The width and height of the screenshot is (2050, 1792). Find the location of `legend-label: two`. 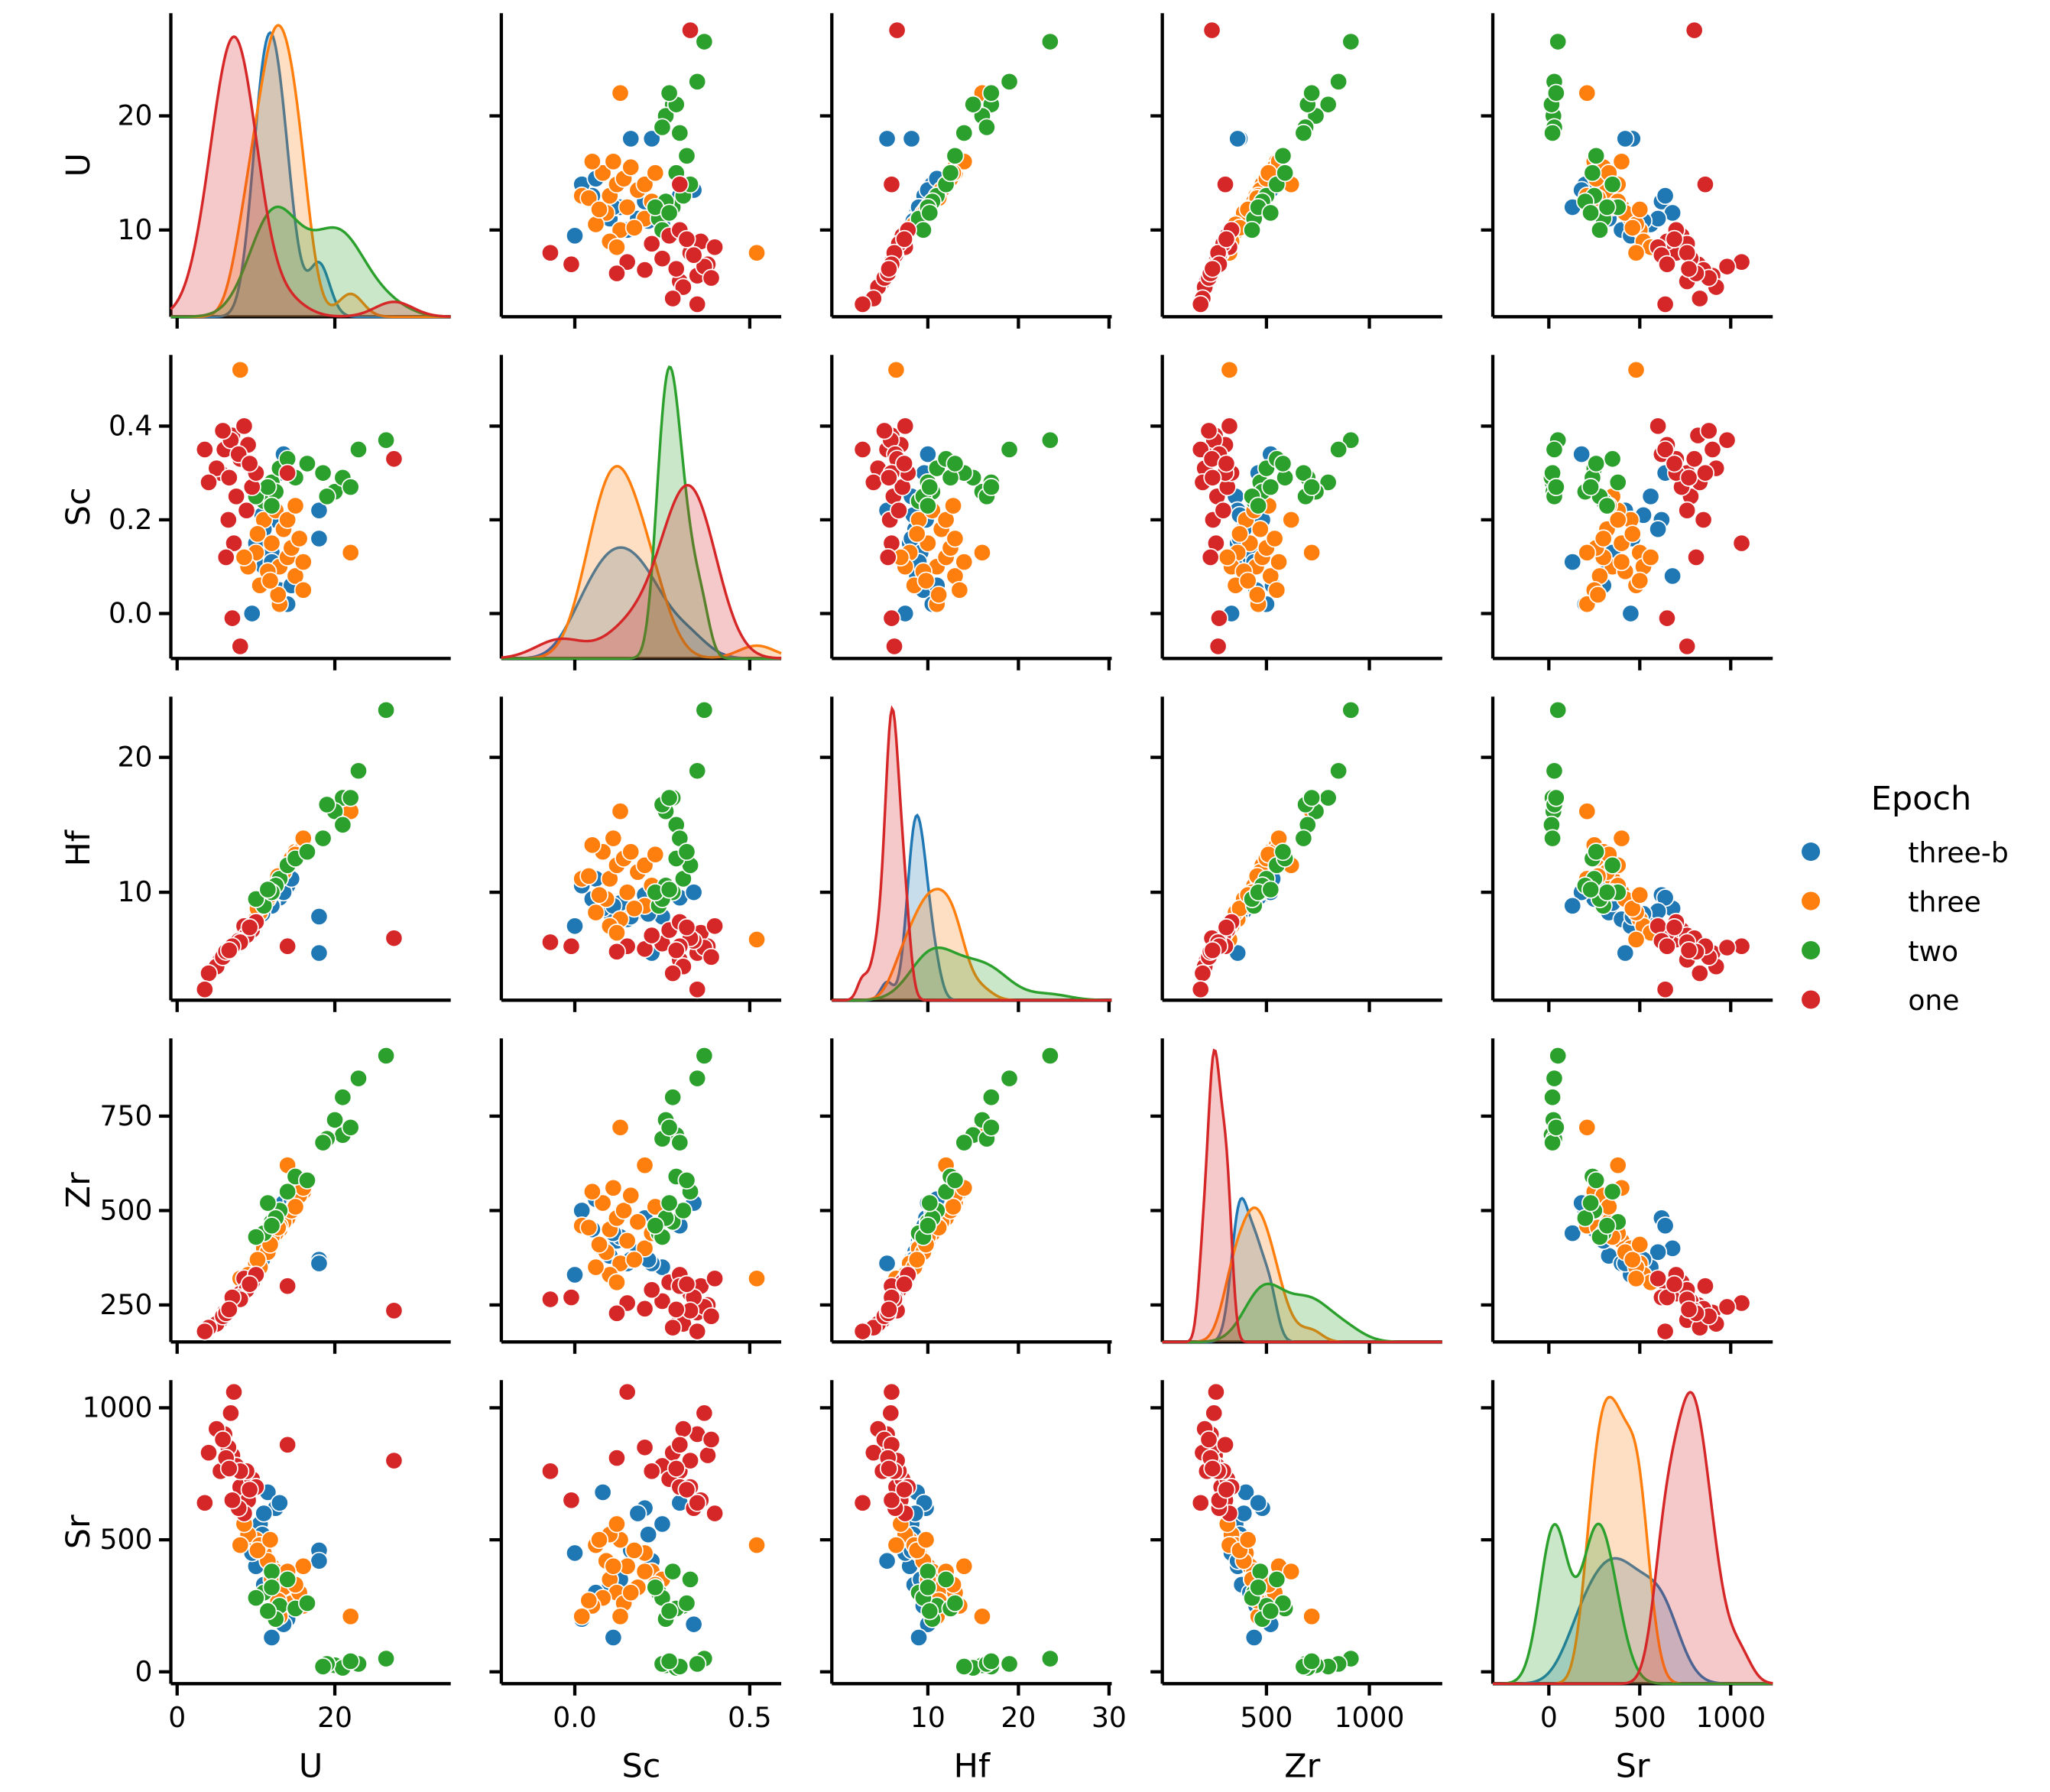

legend-label: two is located at coordinates (1933, 951).